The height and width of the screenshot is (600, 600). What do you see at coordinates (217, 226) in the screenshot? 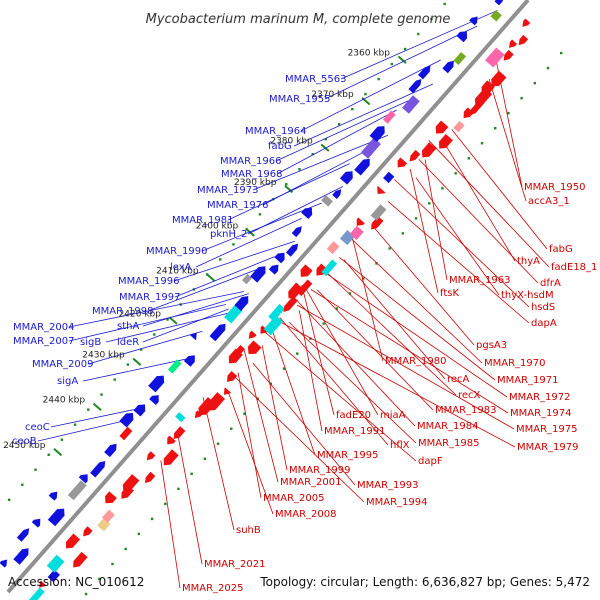
I see `kbp-tick-label: 2400 kbp` at bounding box center [217, 226].